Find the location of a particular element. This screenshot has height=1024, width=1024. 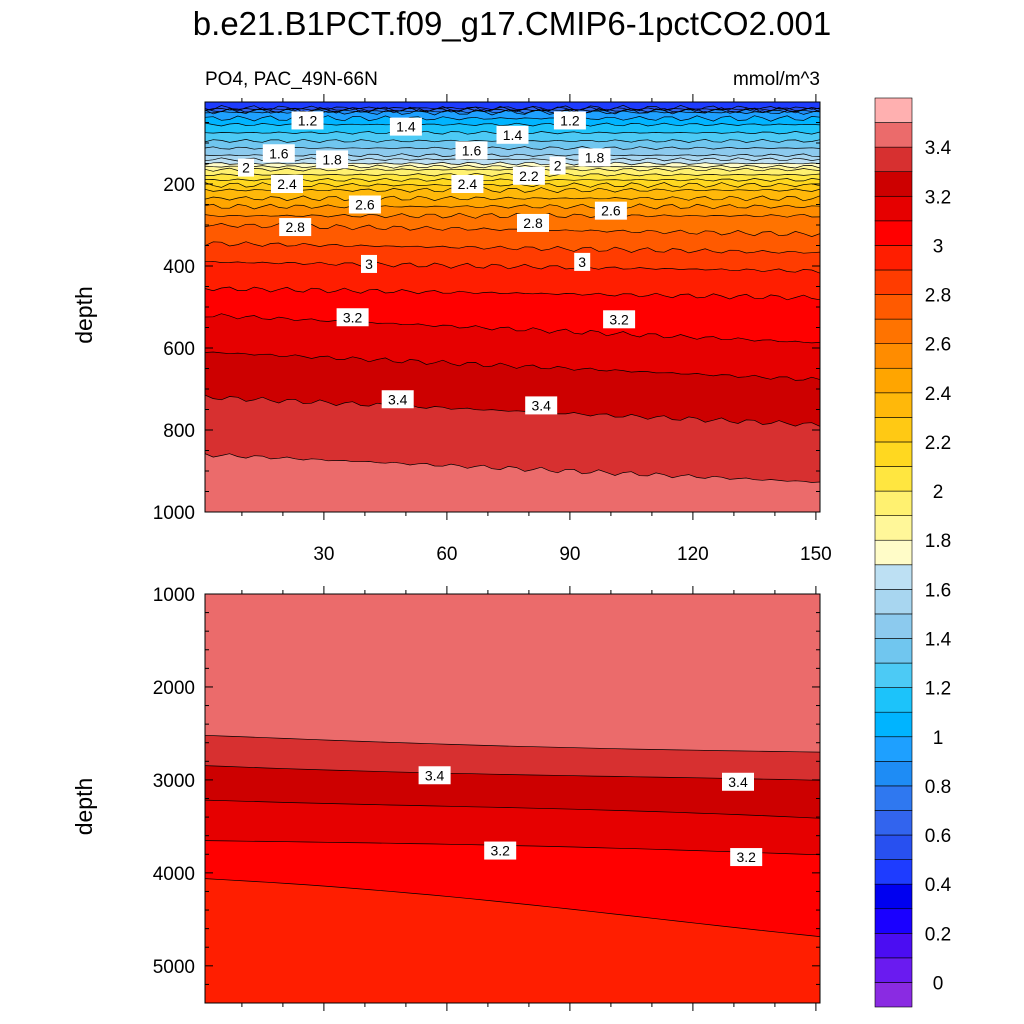

contour-label-text: 2.4 is located at coordinates (468, 184).